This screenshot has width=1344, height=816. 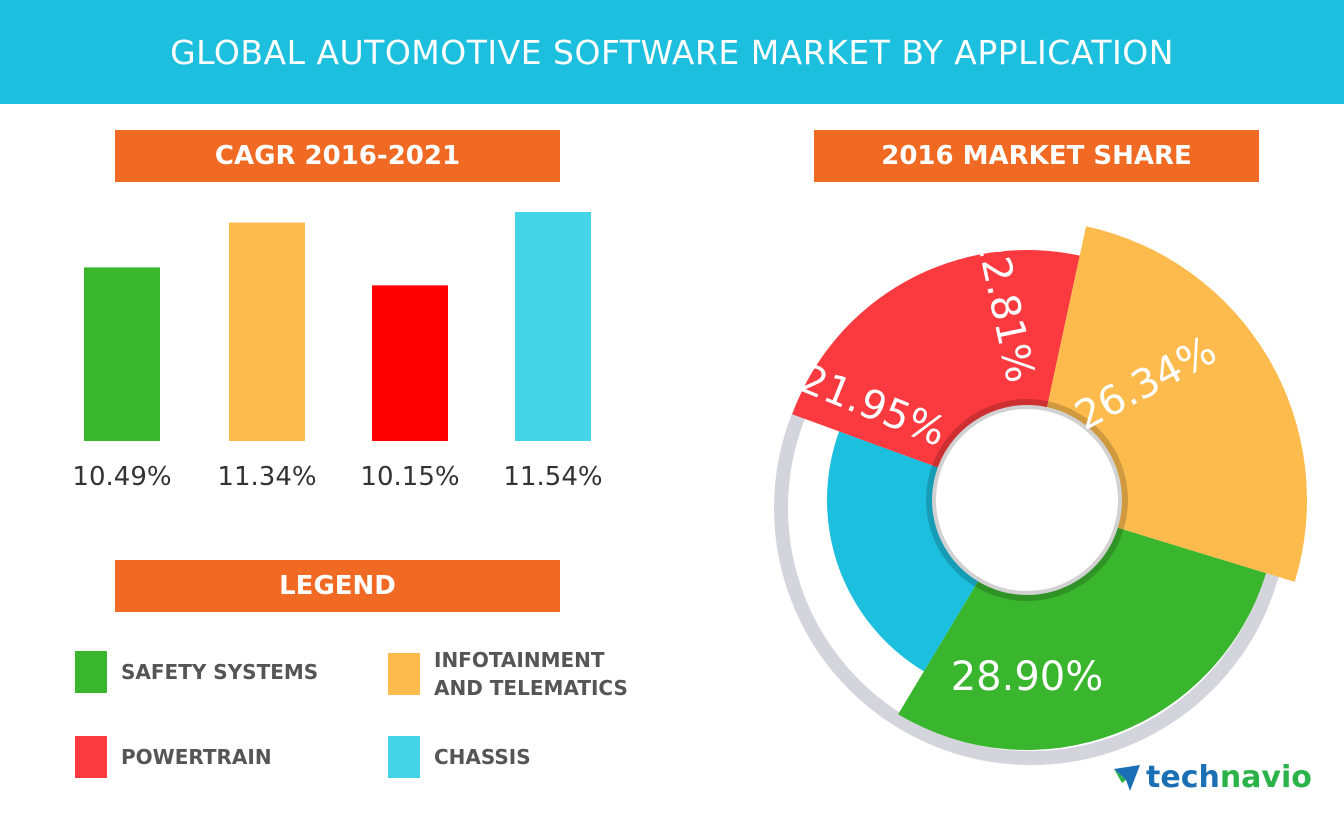 What do you see at coordinates (531, 674) in the screenshot?
I see `legend-label-infotainment: INFOTAINMENT AND TELEMATICS` at bounding box center [531, 674].